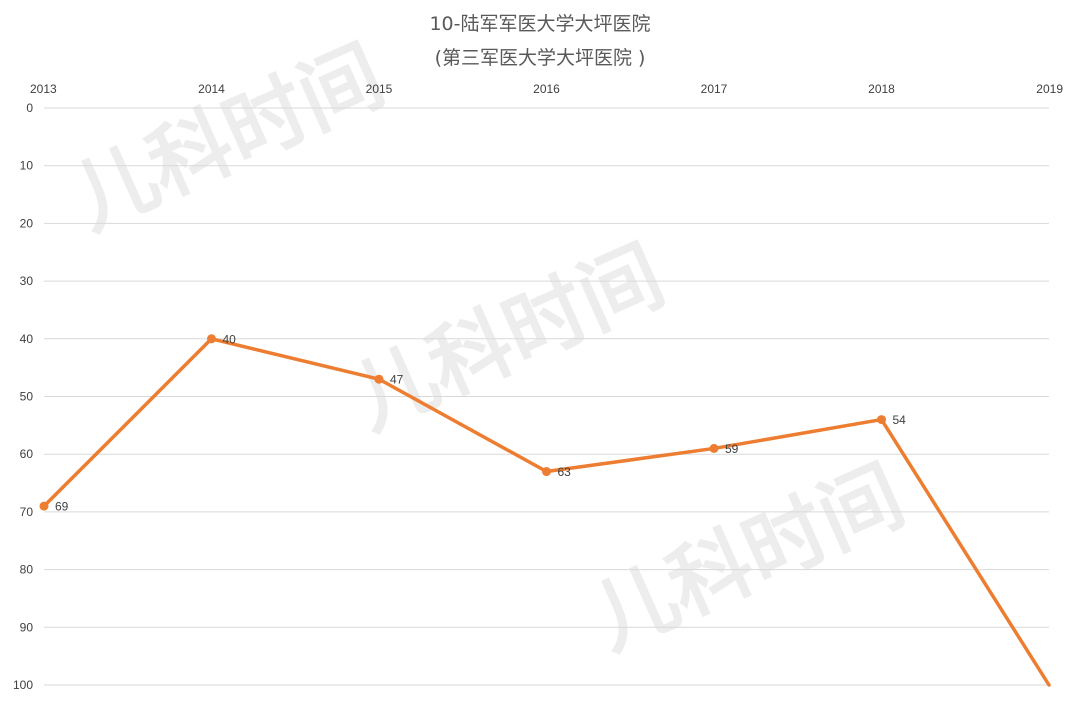 This screenshot has width=1080, height=702. What do you see at coordinates (379, 89) in the screenshot?
I see `x-tick-label: 2015` at bounding box center [379, 89].